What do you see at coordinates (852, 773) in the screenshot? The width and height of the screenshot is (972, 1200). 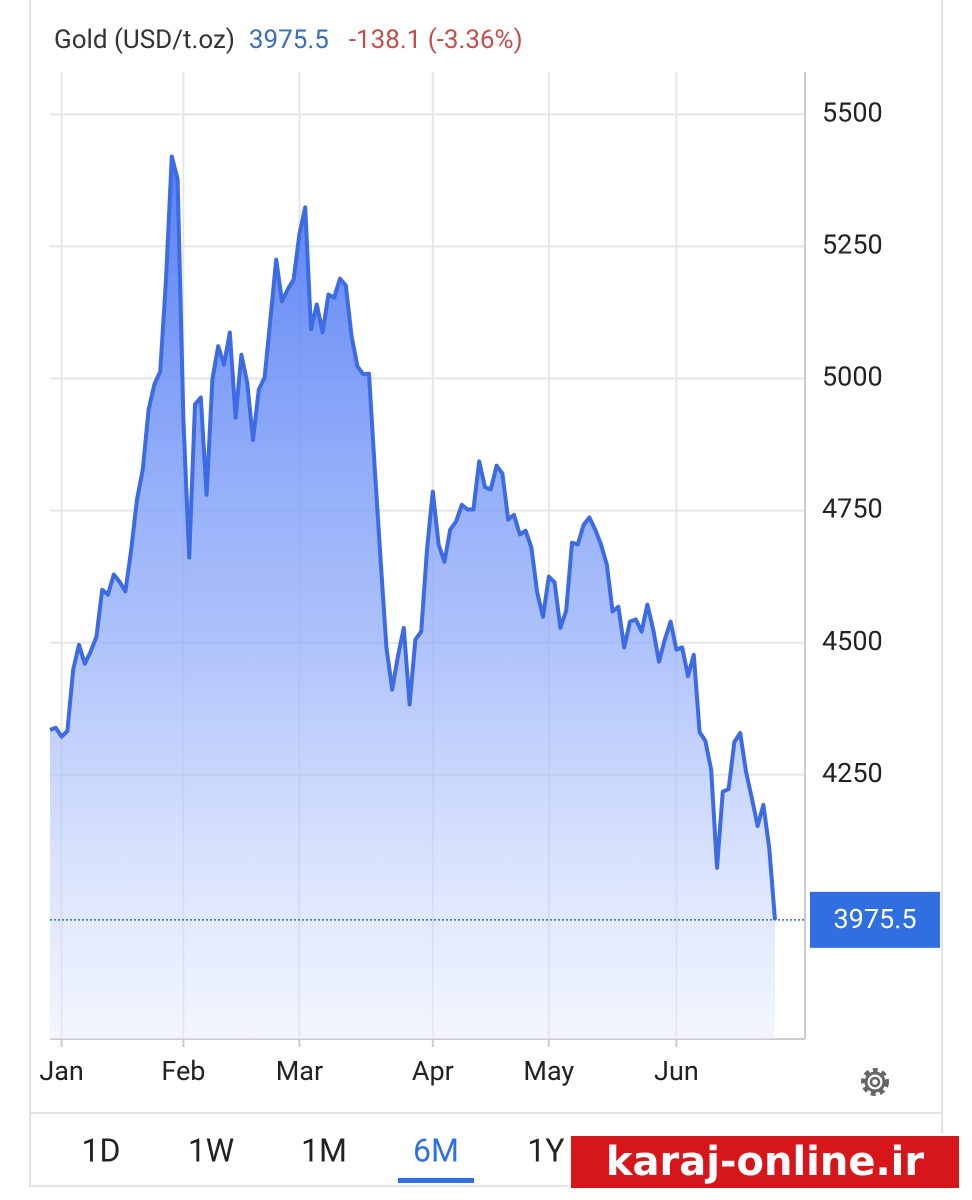 I see `y-tick-label: 4250` at bounding box center [852, 773].